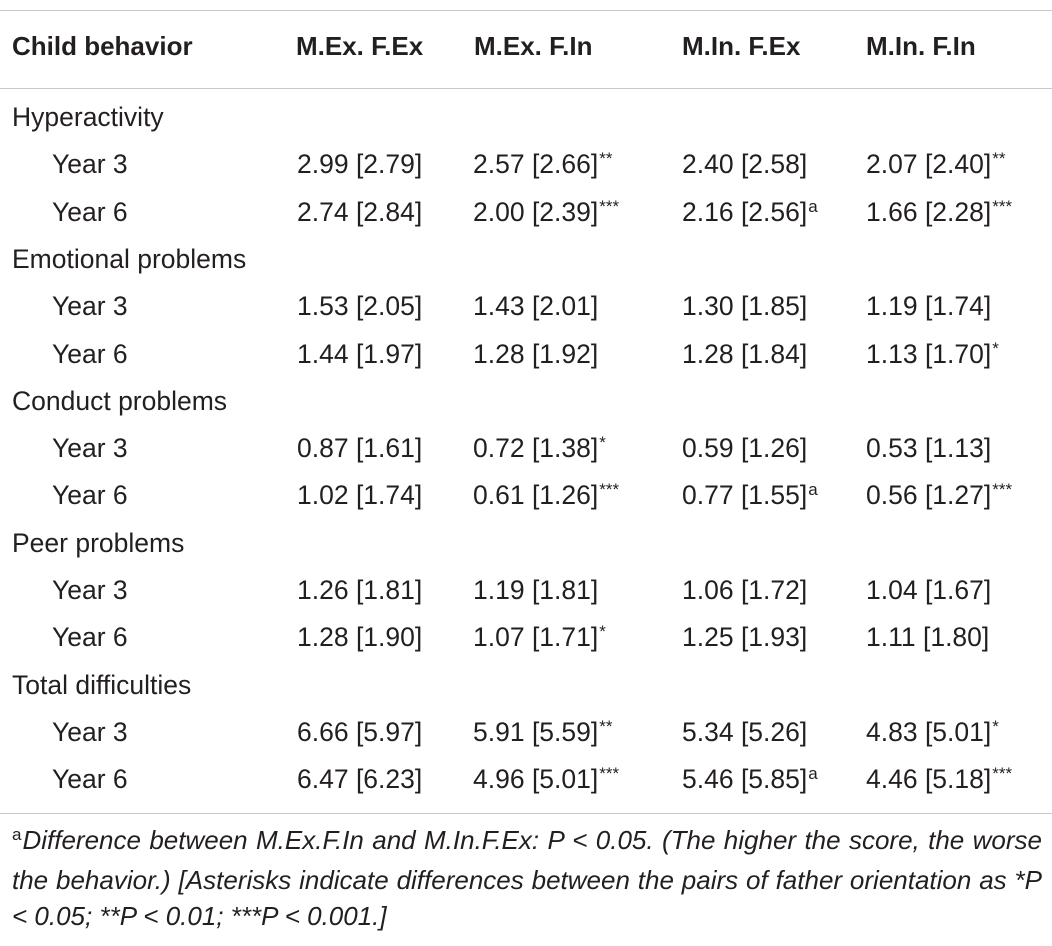 The height and width of the screenshot is (946, 1052). Describe the element at coordinates (102, 684) in the screenshot. I see `section-label: Total difficulties` at that location.